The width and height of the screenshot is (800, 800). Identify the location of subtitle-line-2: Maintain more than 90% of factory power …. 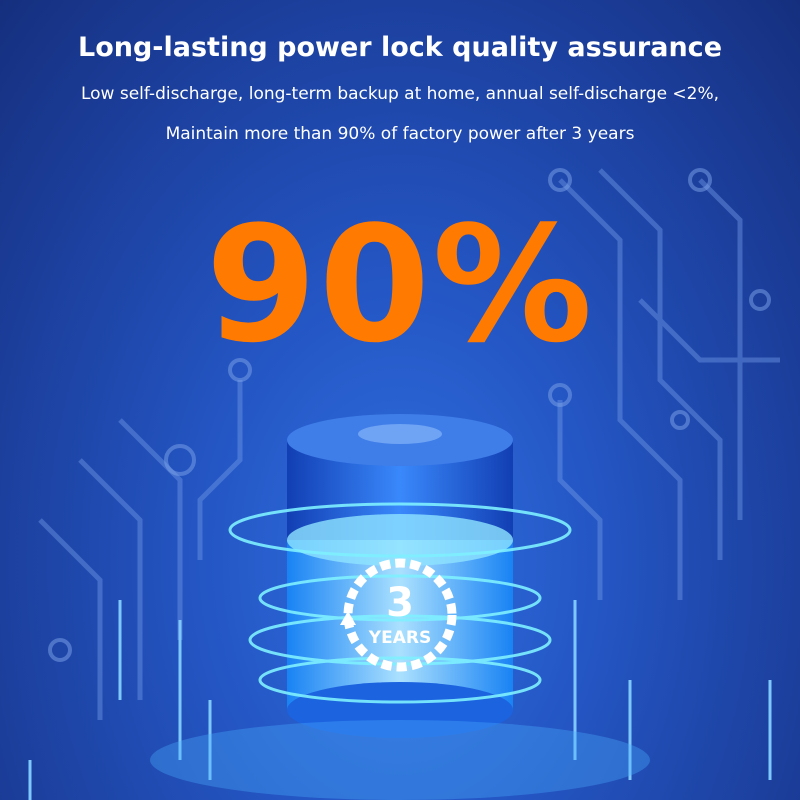
(400, 134).